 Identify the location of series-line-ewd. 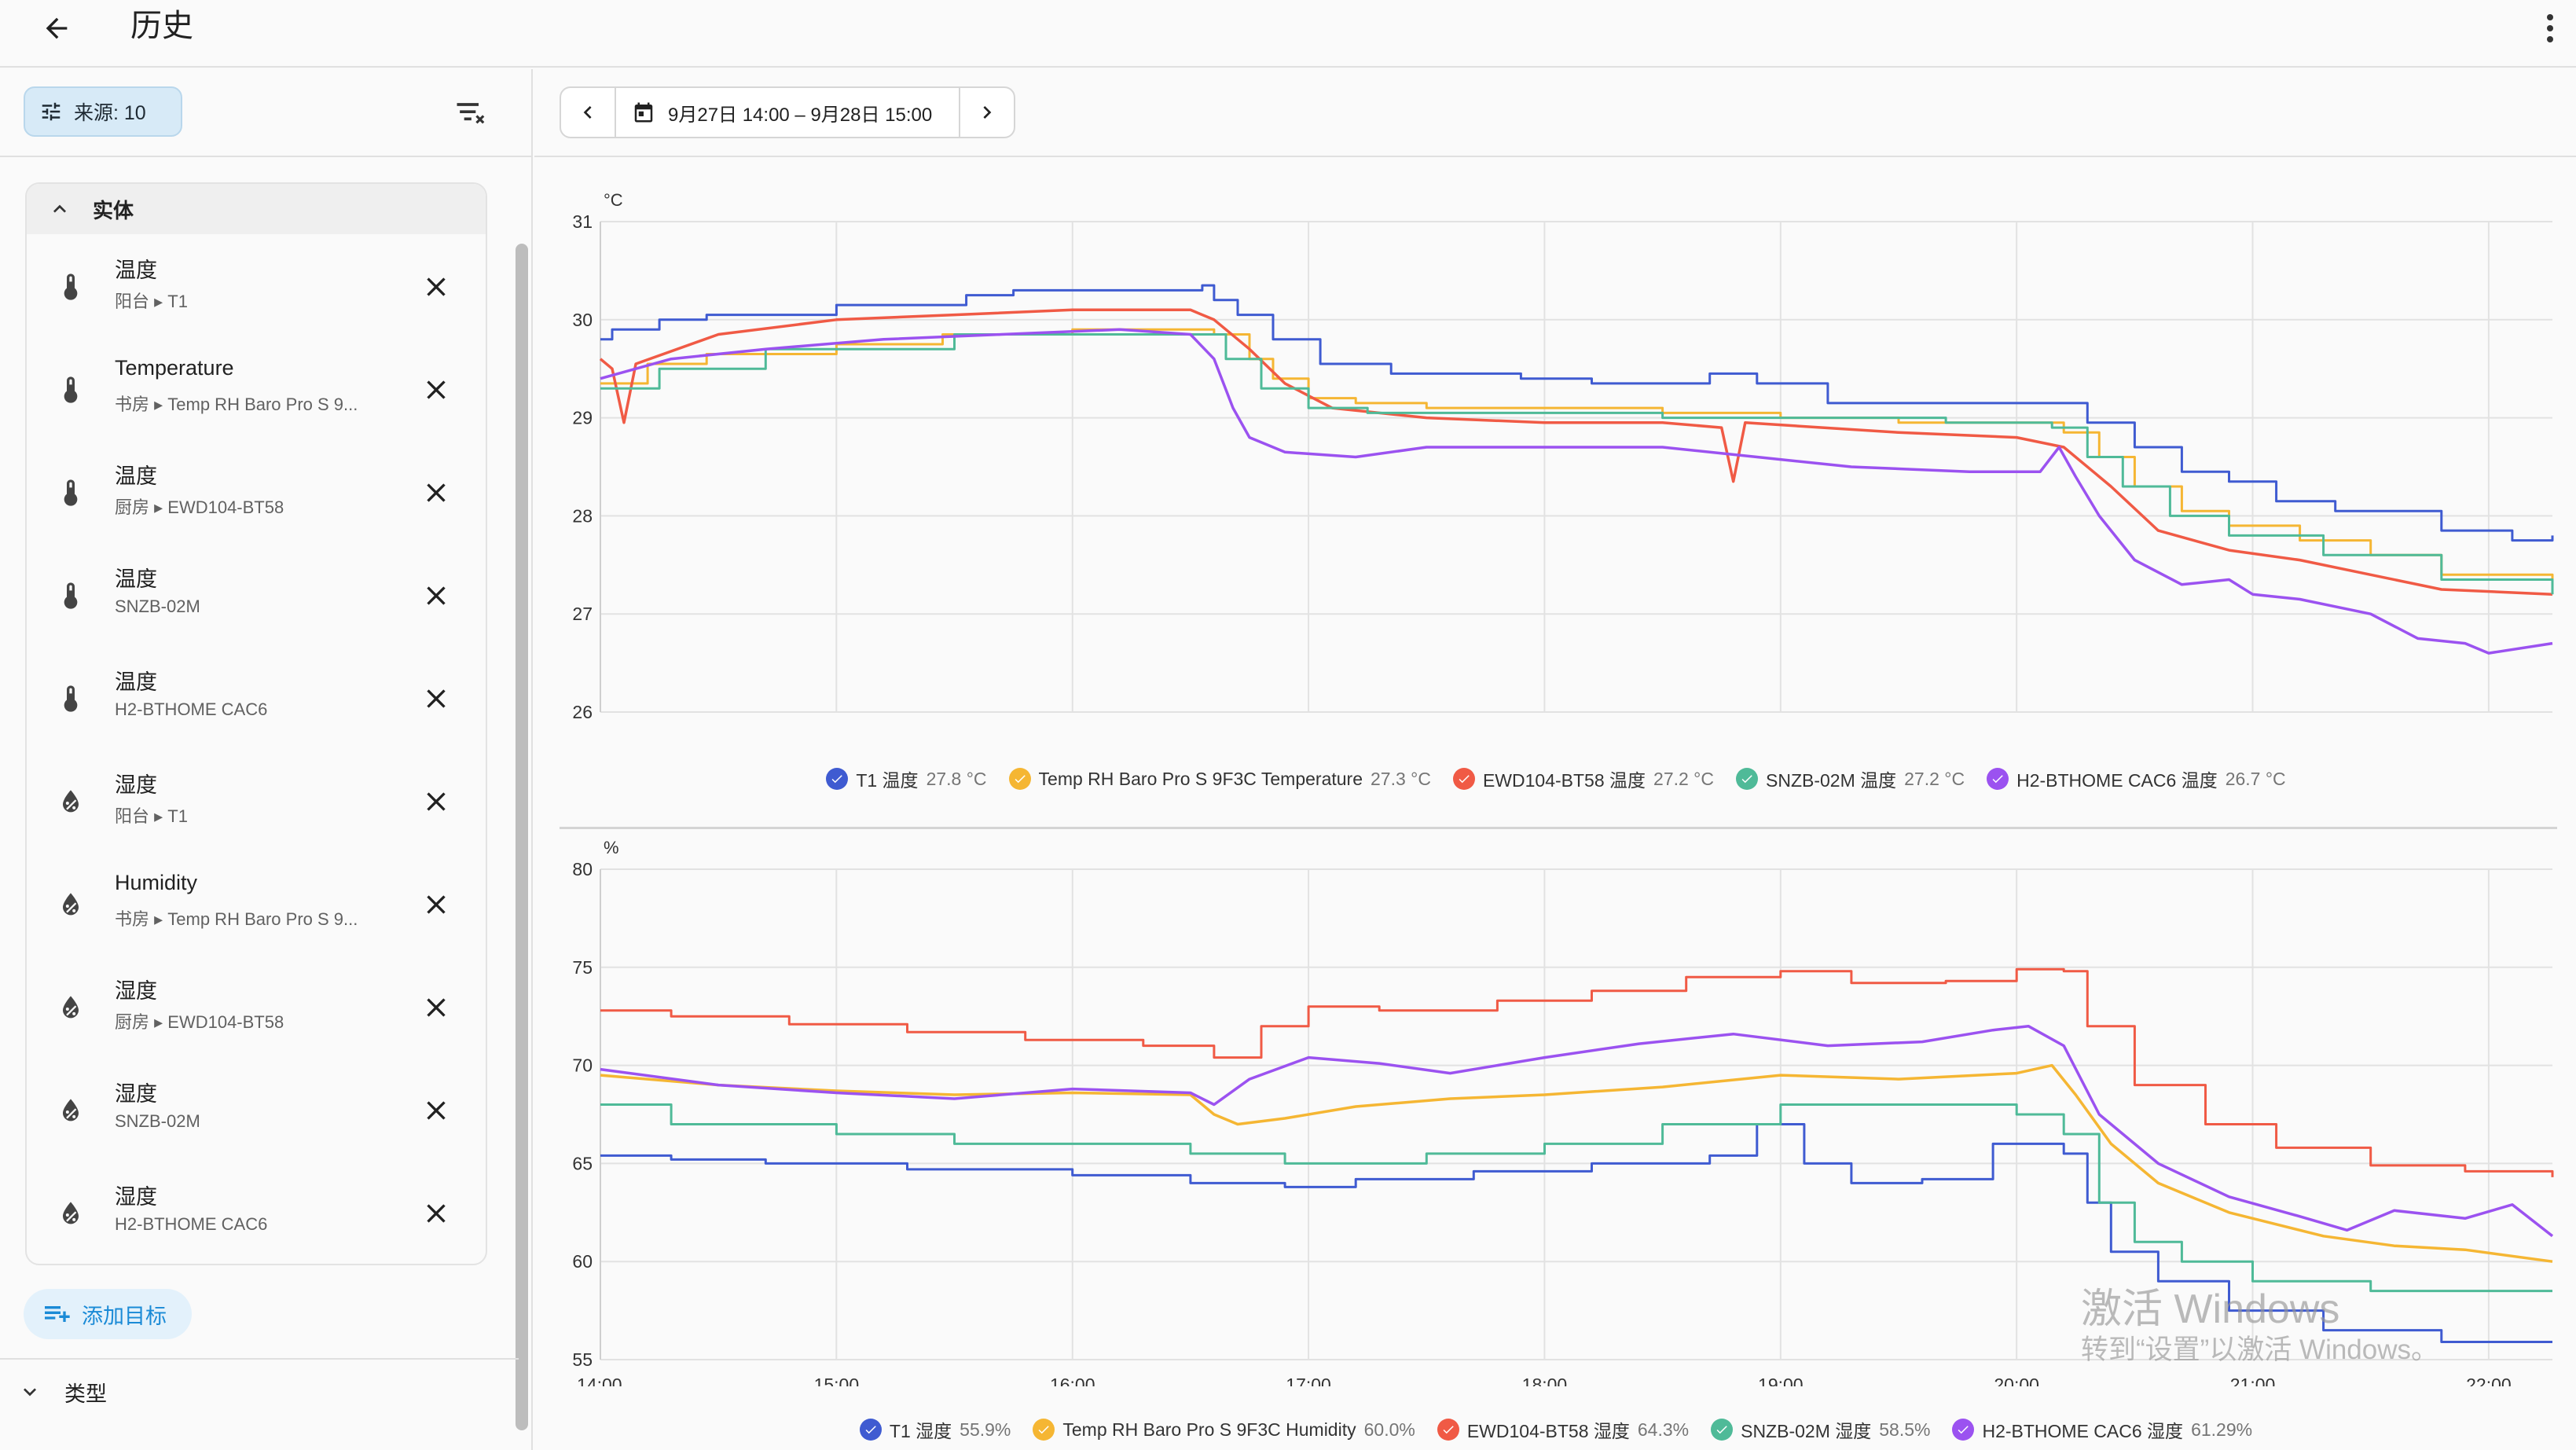
(1577, 1072).